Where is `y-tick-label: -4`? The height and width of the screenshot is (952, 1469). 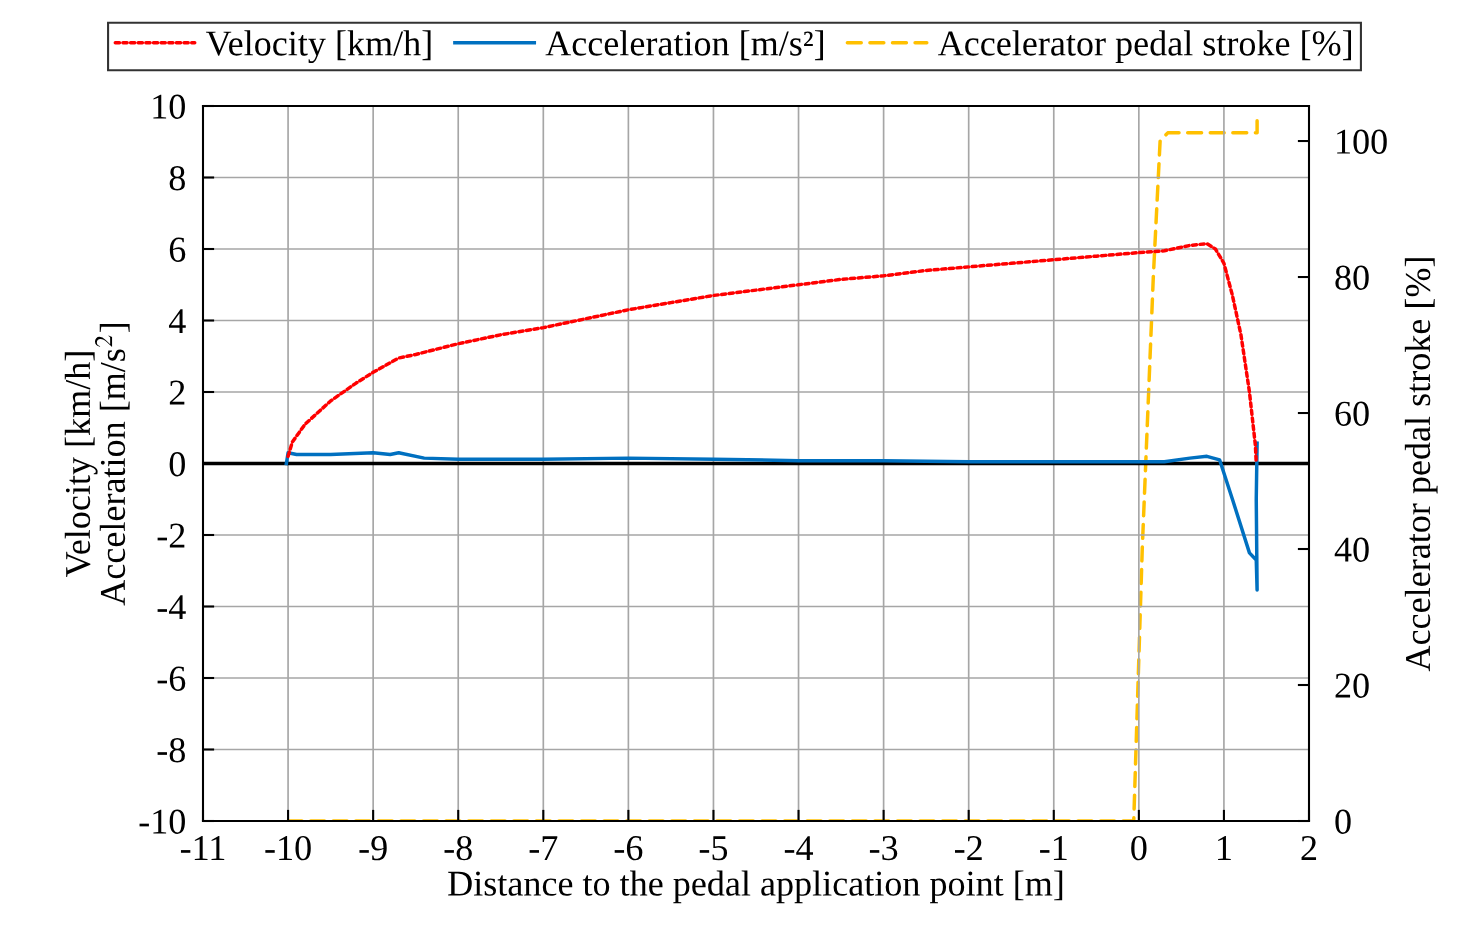 y-tick-label: -4 is located at coordinates (171, 607).